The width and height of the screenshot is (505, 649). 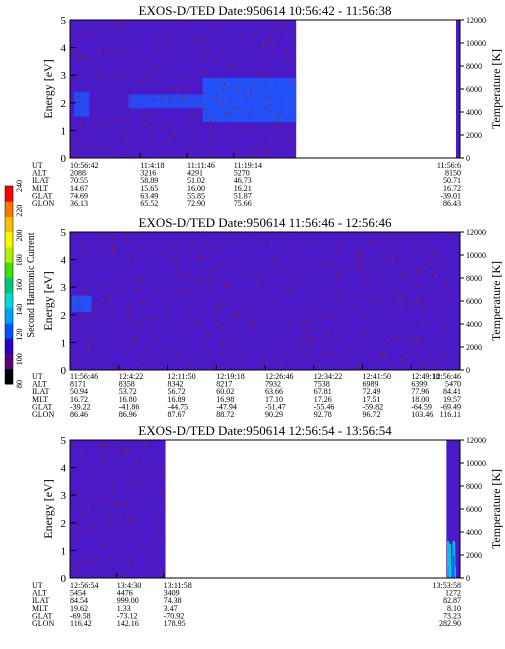 What do you see at coordinates (420, 391) in the screenshot?
I see `row-value: 77.96` at bounding box center [420, 391].